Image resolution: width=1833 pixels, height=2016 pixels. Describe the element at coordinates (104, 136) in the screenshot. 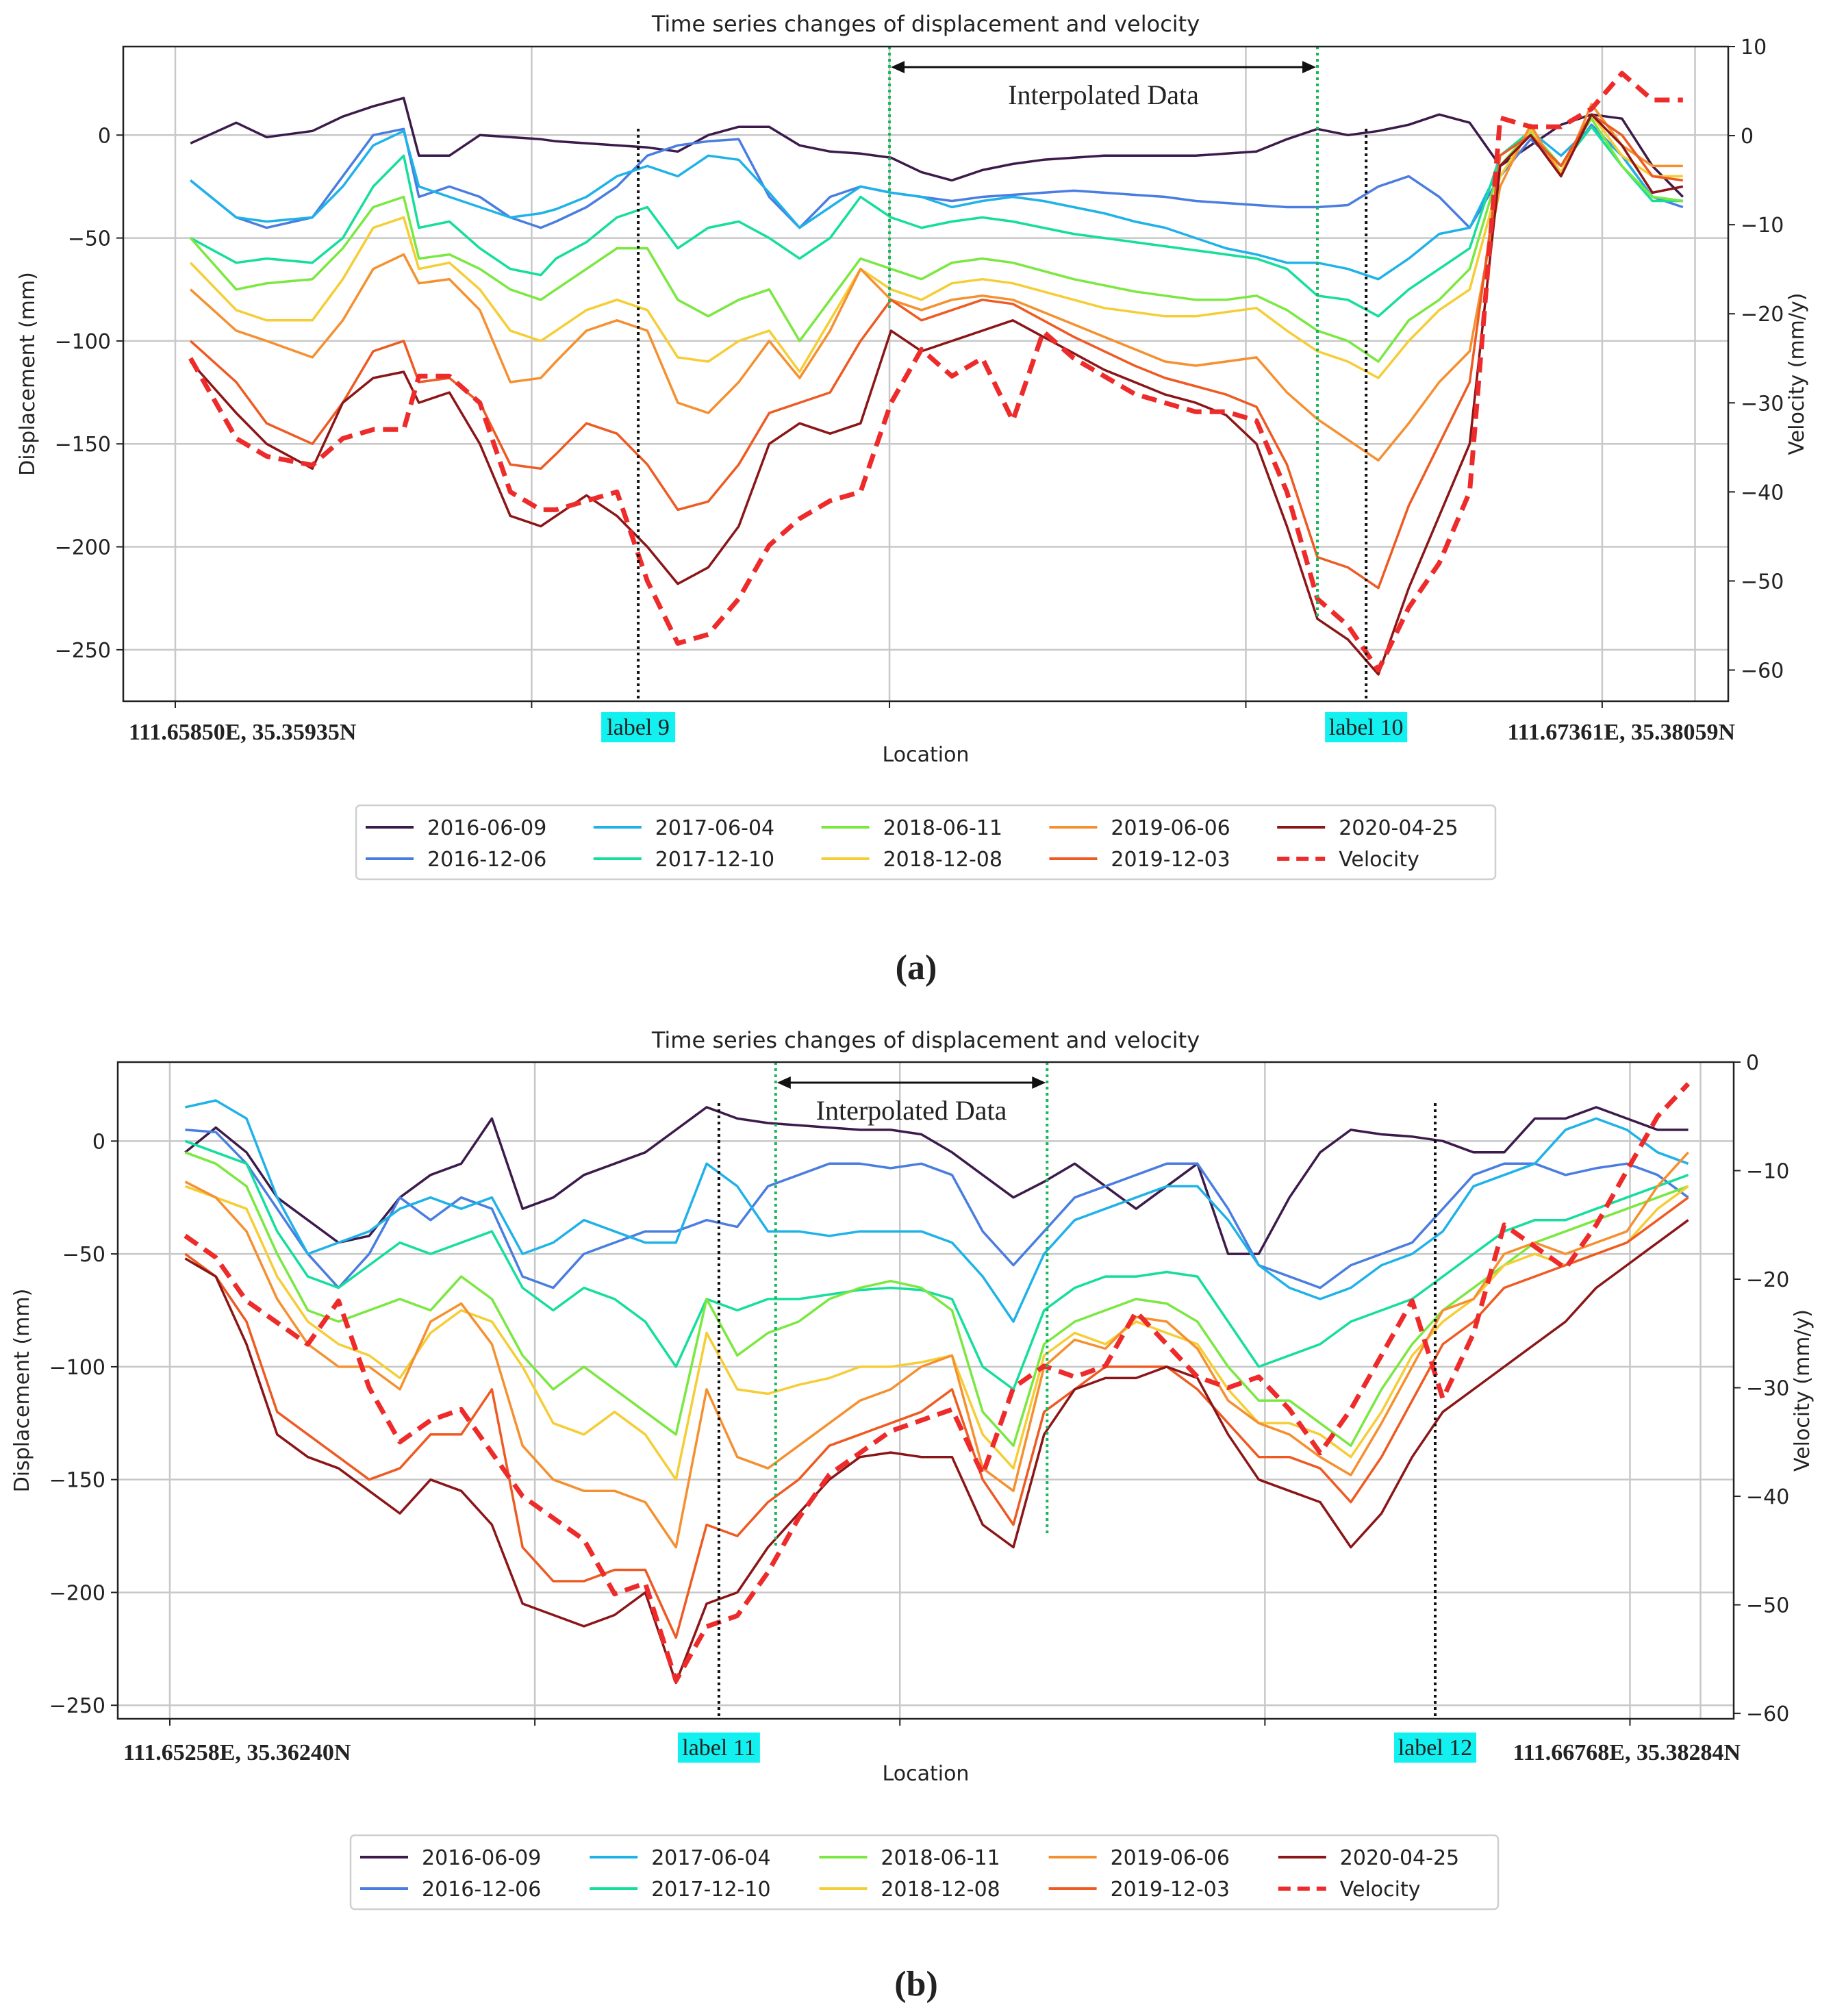

I see `y-tick-label: 0` at that location.